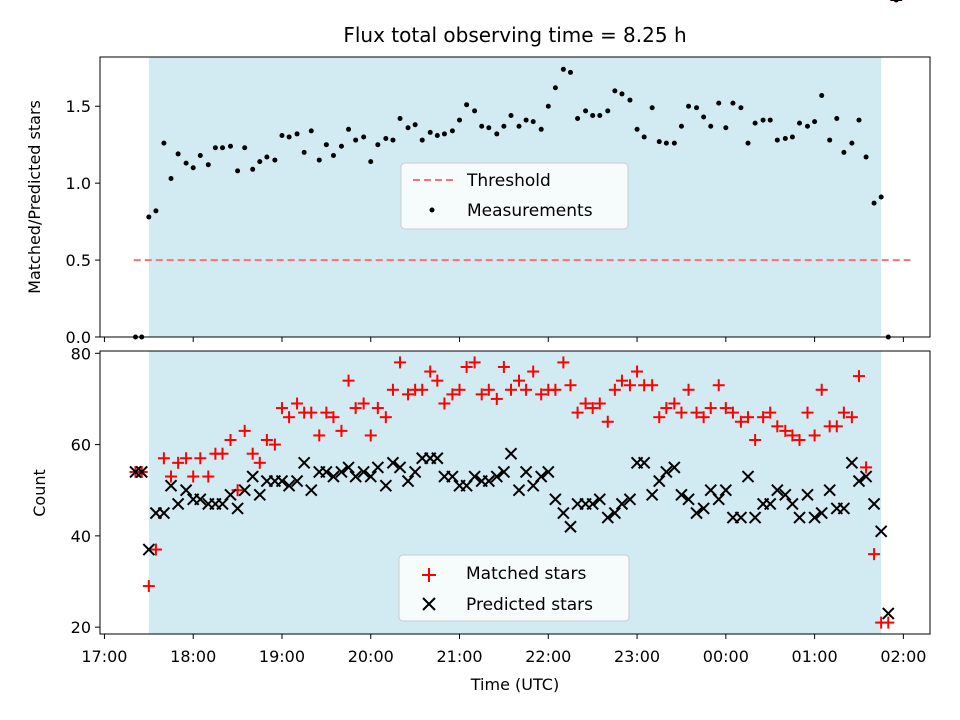 Image resolution: width=960 pixels, height=720 pixels. What do you see at coordinates (83, 222) in the screenshot?
I see `top-y-ticks: 0.0 0.5 1.0 1.5` at bounding box center [83, 222].